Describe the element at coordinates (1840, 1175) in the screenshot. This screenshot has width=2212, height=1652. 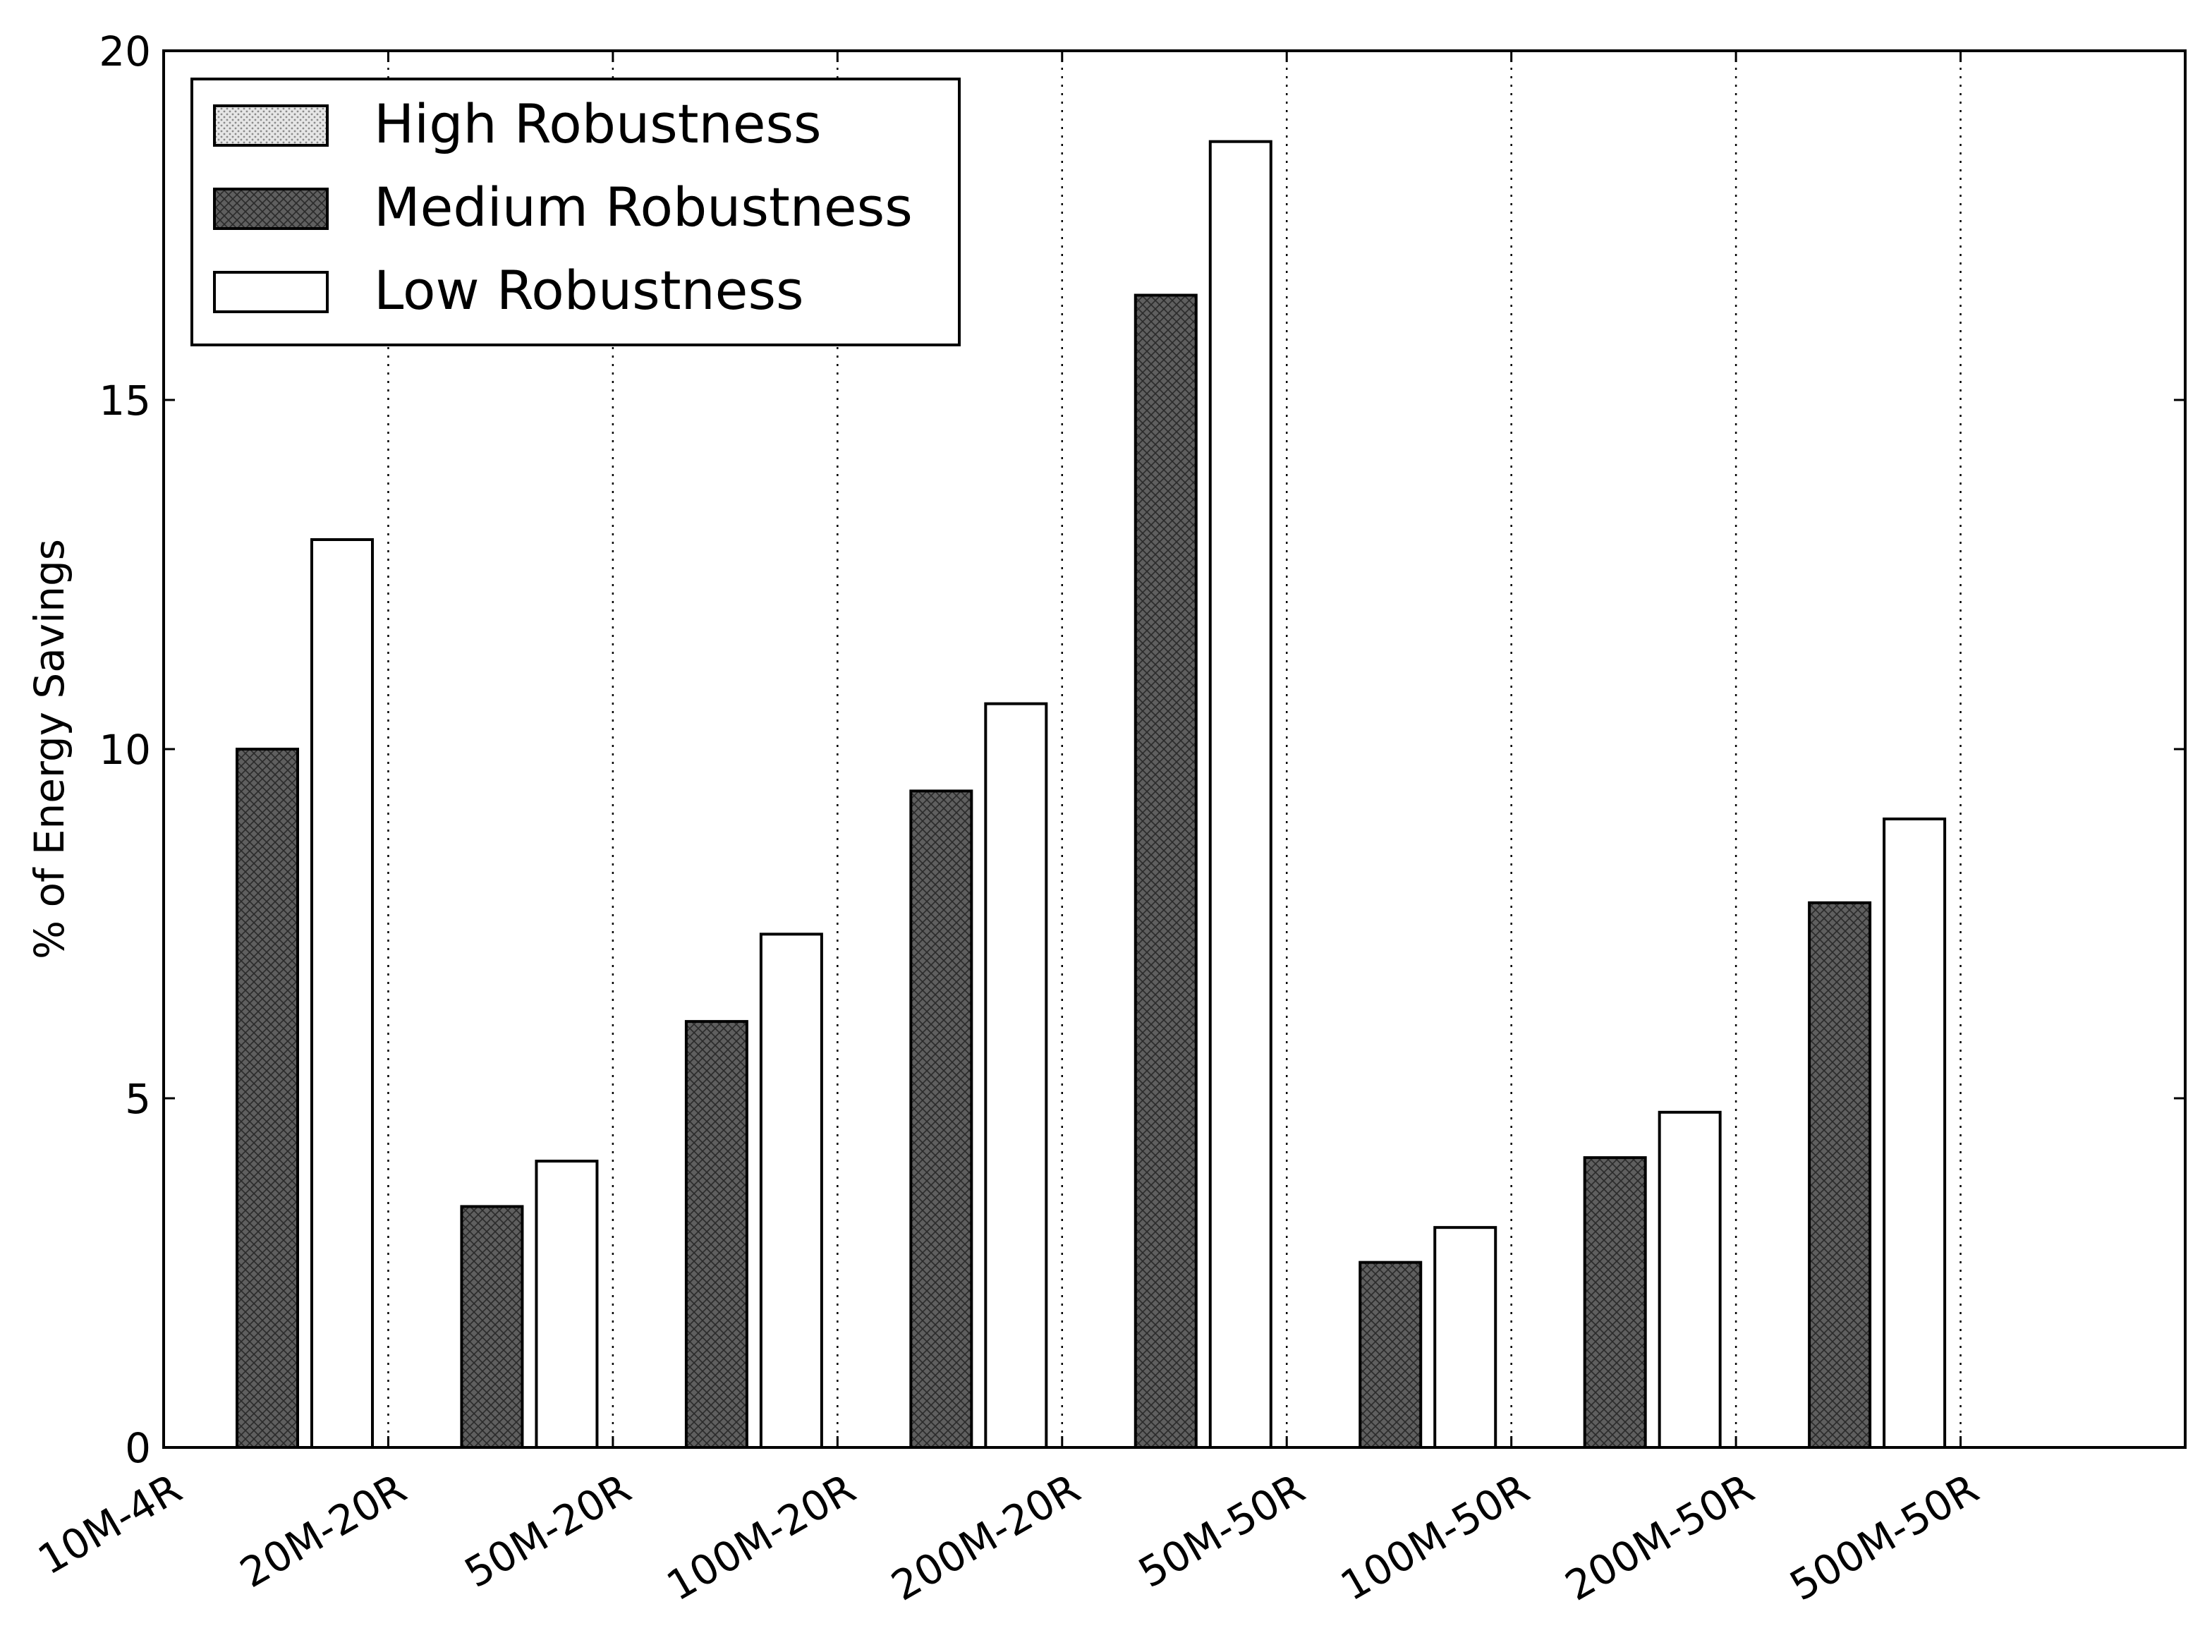
I see `bar-medium-robustness-200m-50r` at that location.